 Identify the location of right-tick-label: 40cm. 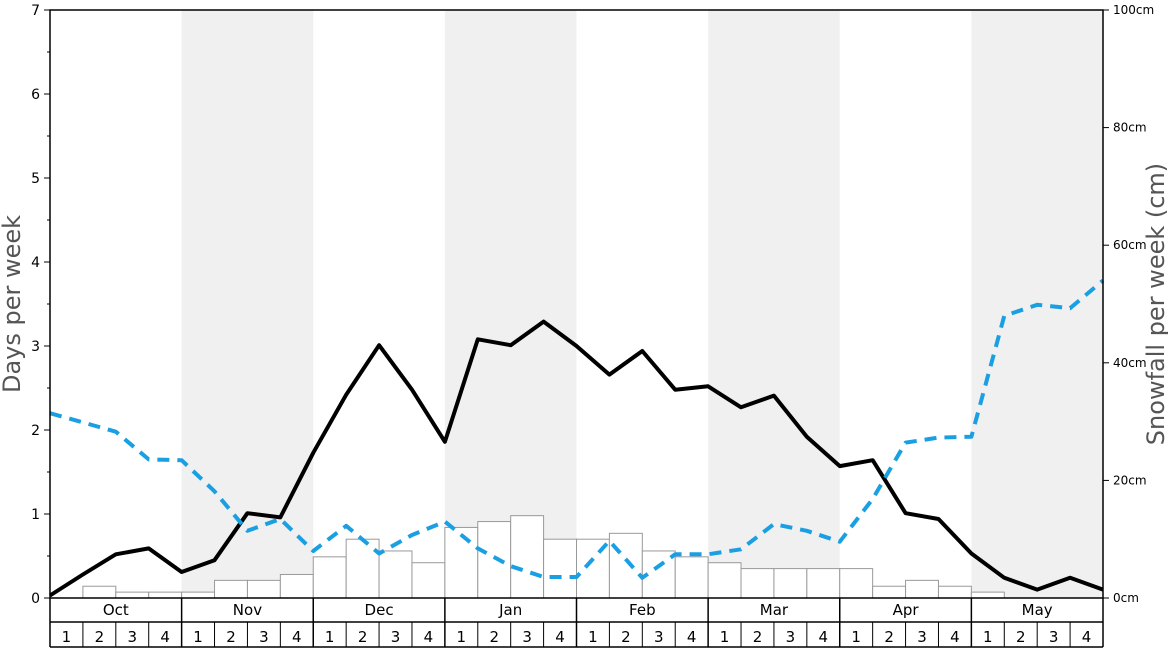
(1130, 363).